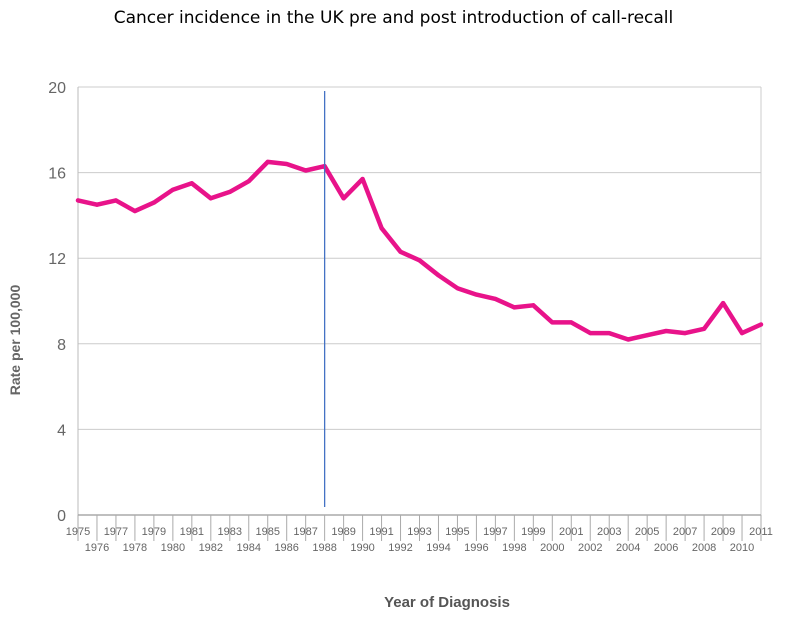 The image size is (787, 617). Describe the element at coordinates (57, 174) in the screenshot. I see `y-tick-label: 16` at that location.